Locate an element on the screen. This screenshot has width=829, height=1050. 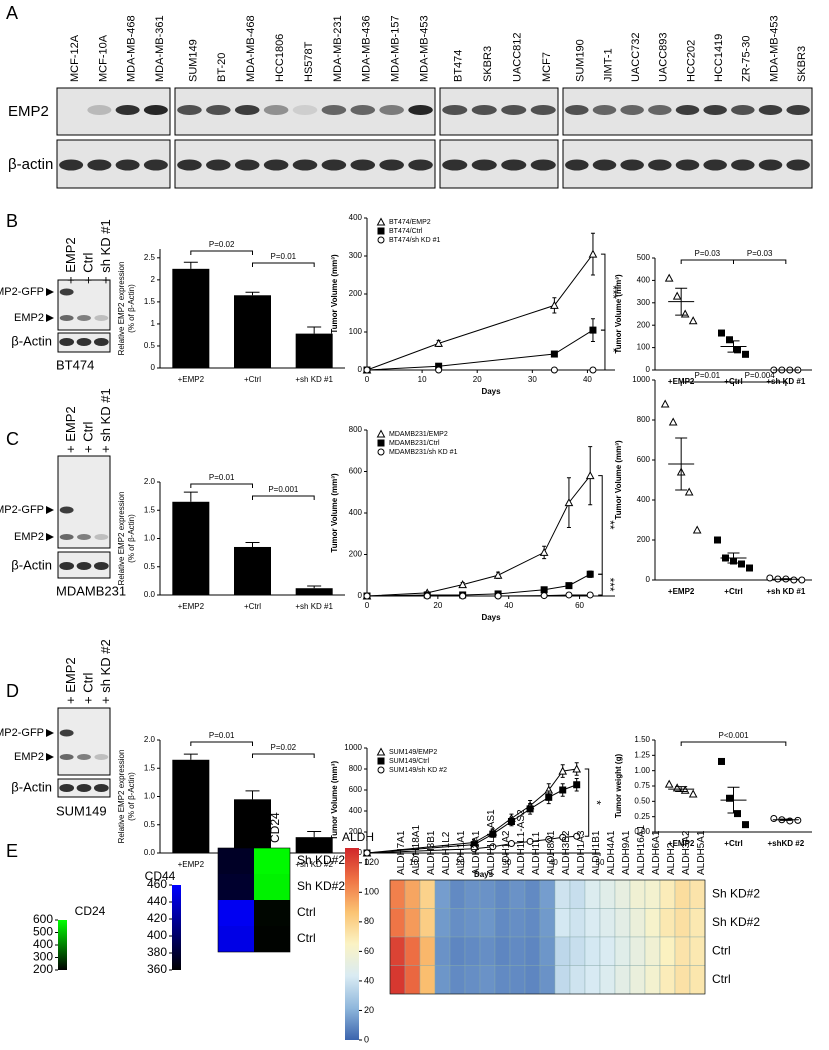
panel-label: A is located at coordinates (12, 13).